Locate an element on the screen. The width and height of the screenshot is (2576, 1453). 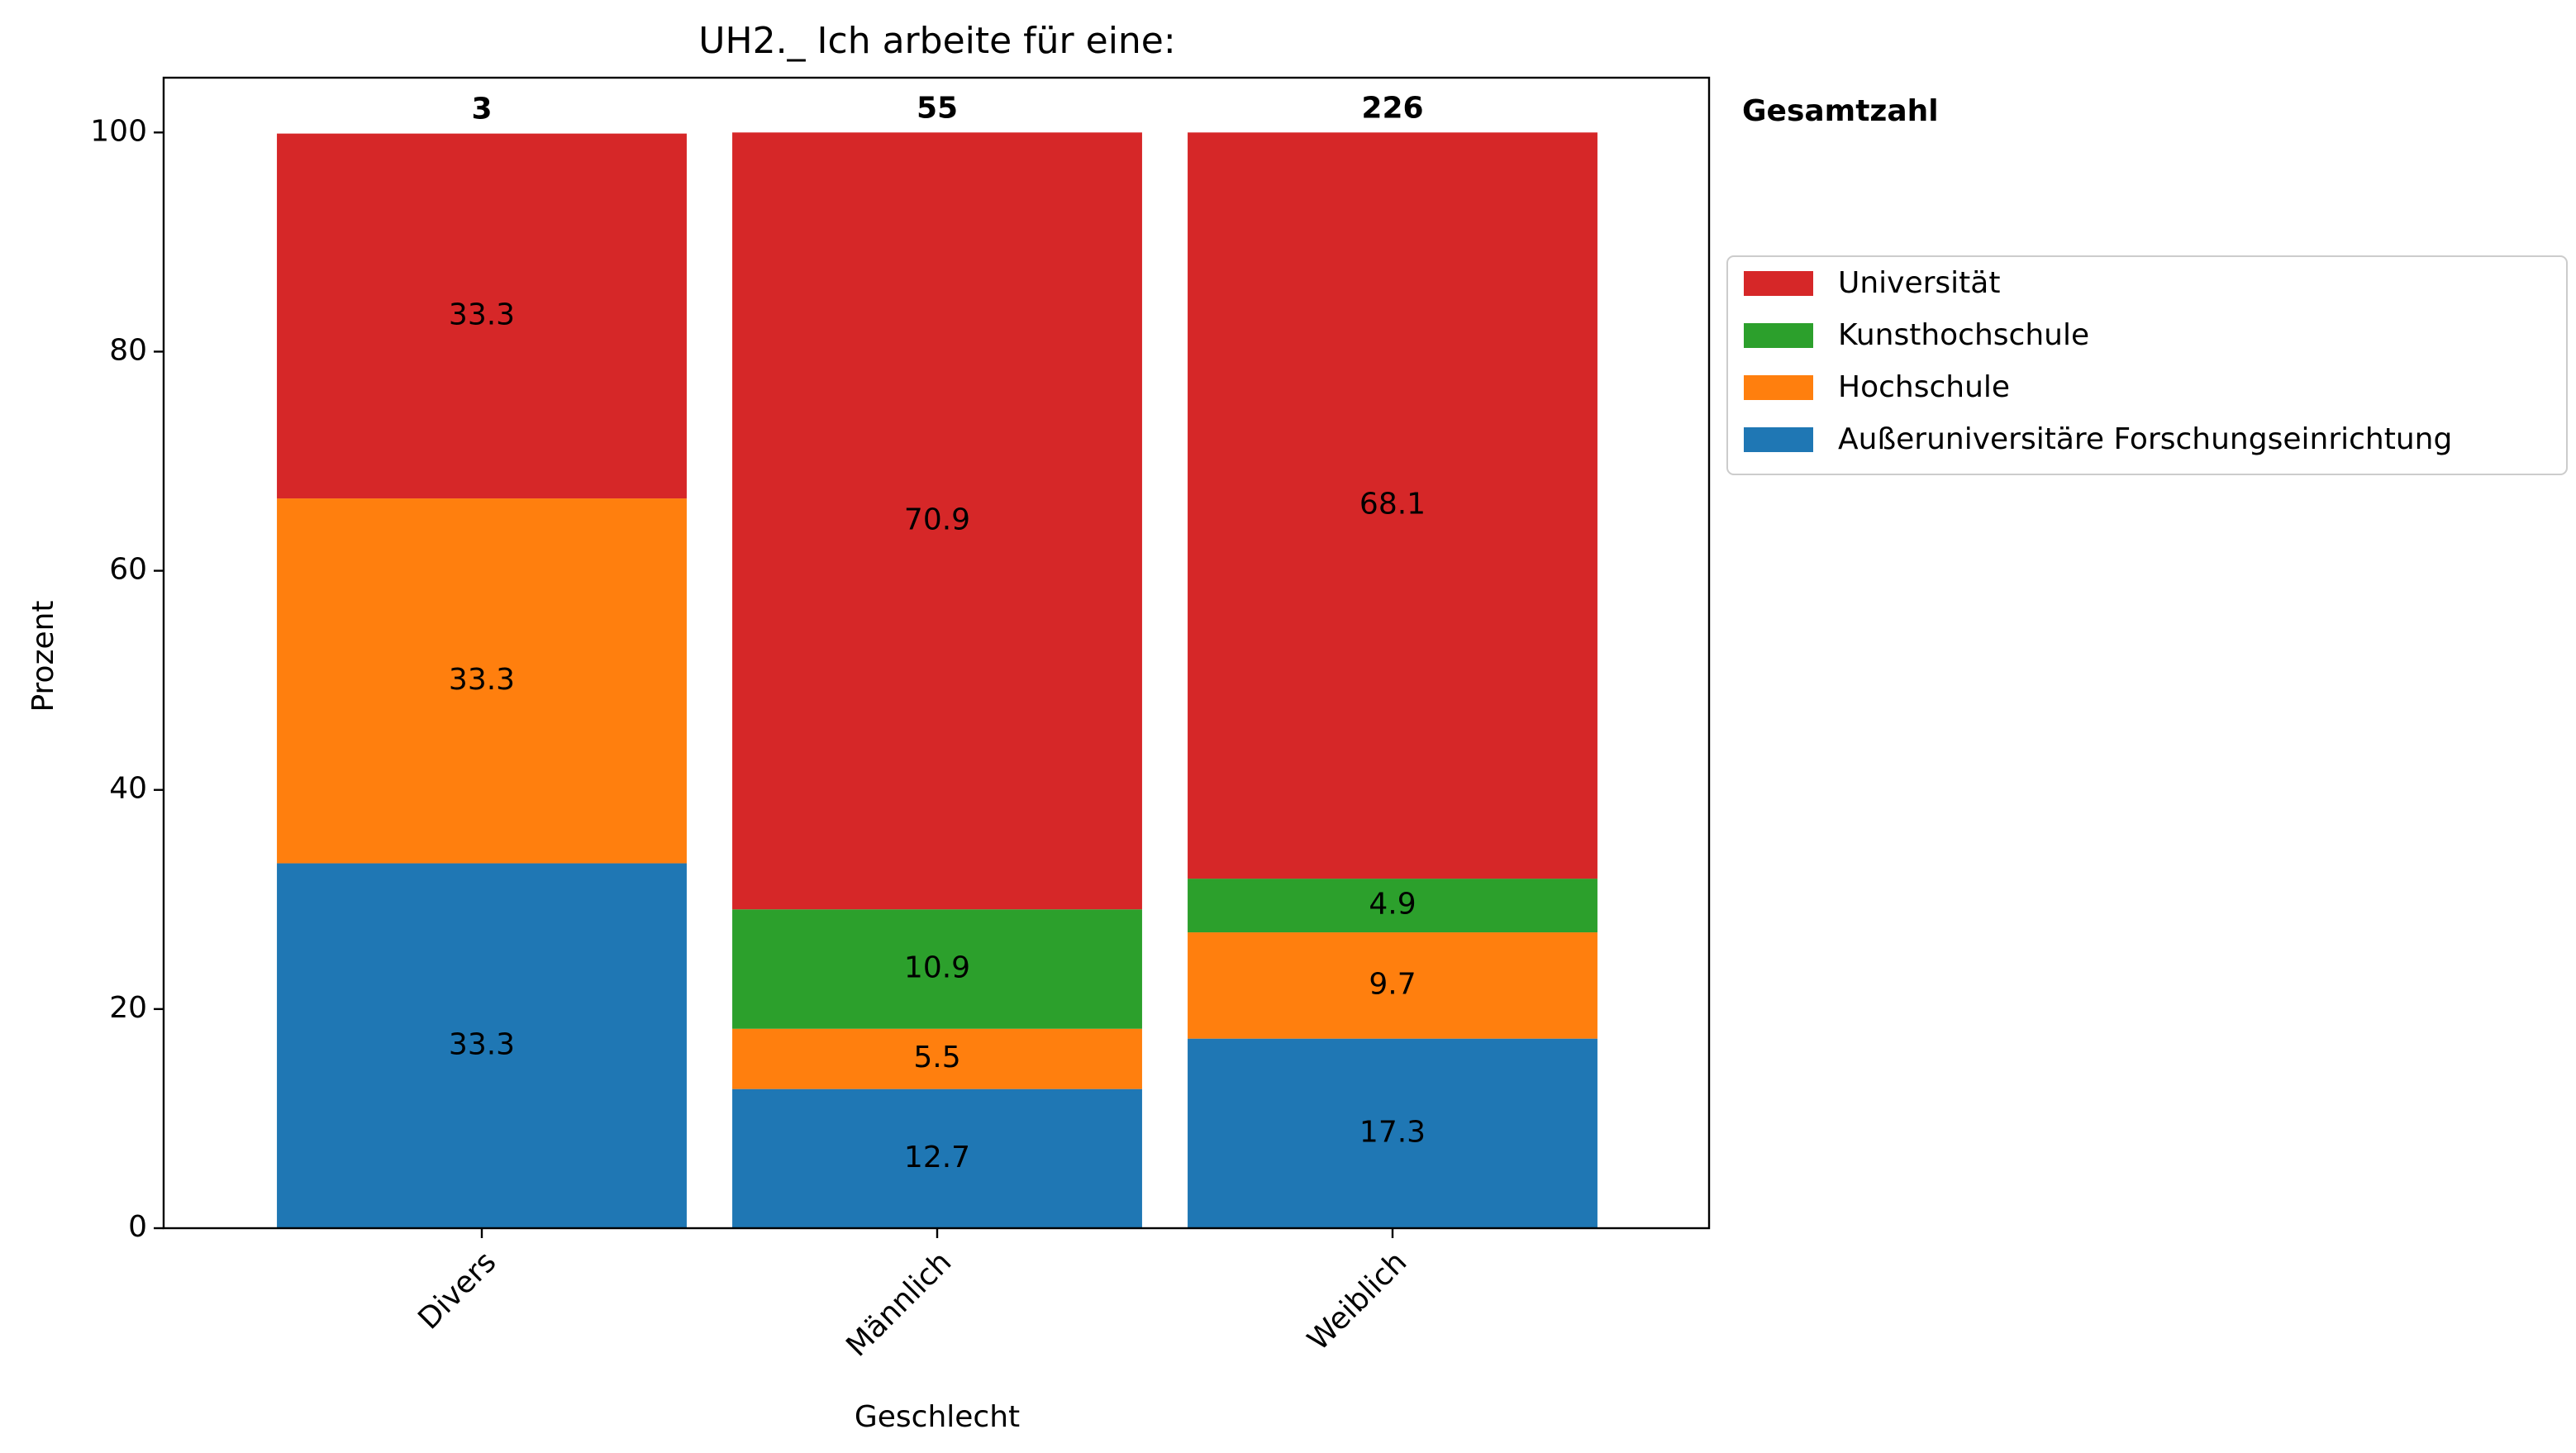
chart-title: UH2._ Ich arbeite für eine: is located at coordinates (937, 41).